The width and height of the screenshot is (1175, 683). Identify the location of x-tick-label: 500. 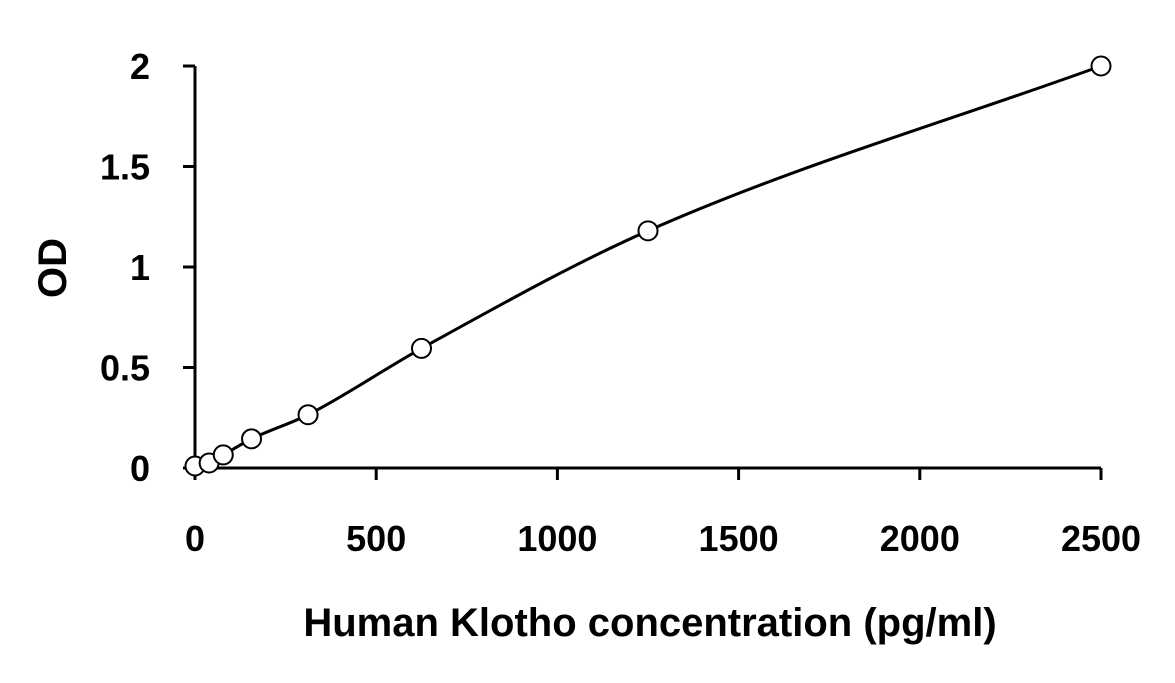
(376, 538).